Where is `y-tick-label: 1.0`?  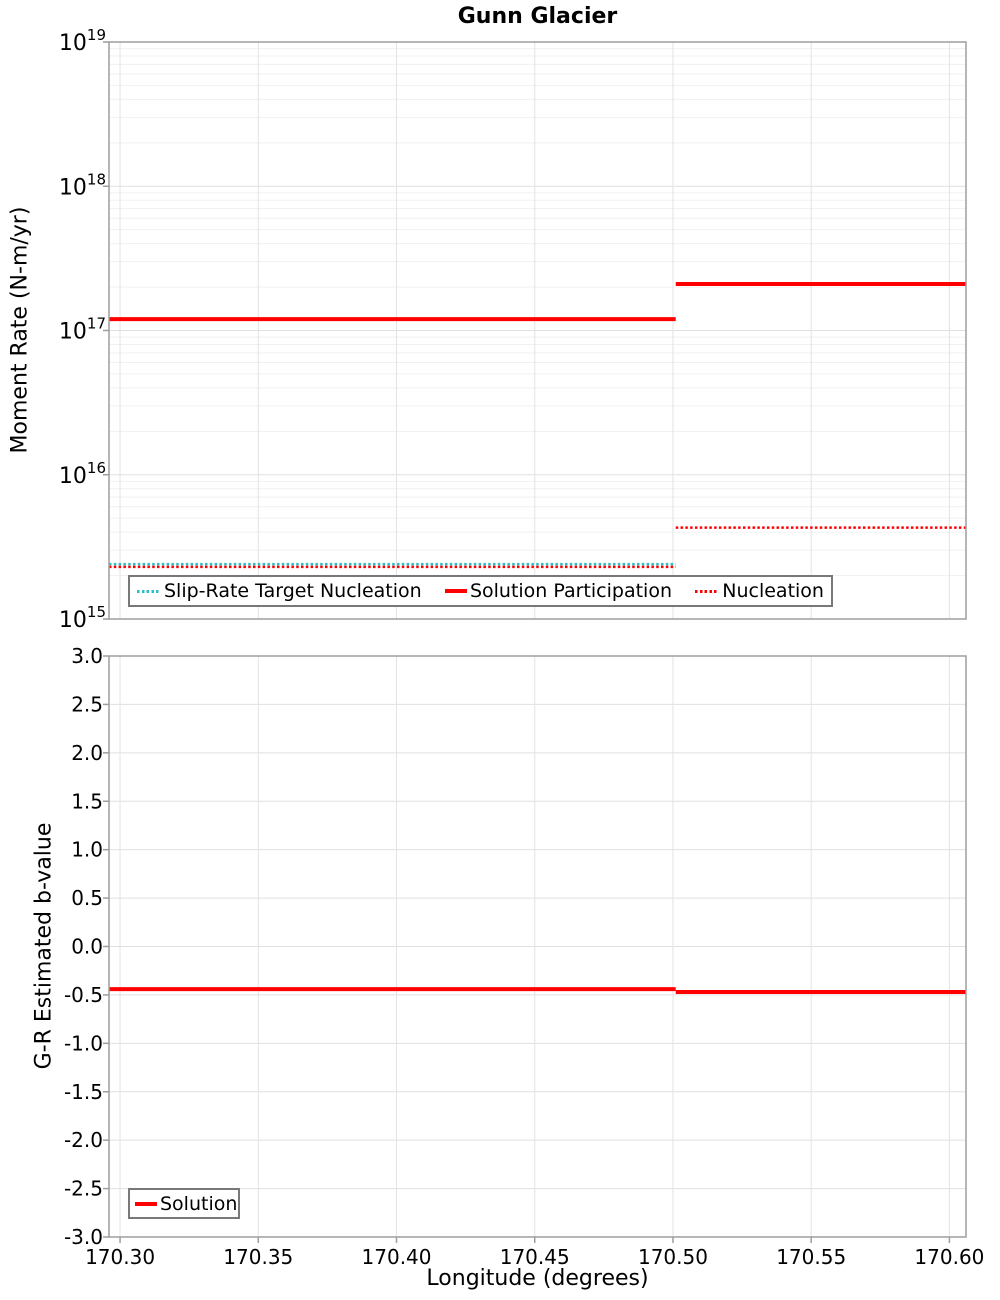
y-tick-label: 1.0 is located at coordinates (87, 850).